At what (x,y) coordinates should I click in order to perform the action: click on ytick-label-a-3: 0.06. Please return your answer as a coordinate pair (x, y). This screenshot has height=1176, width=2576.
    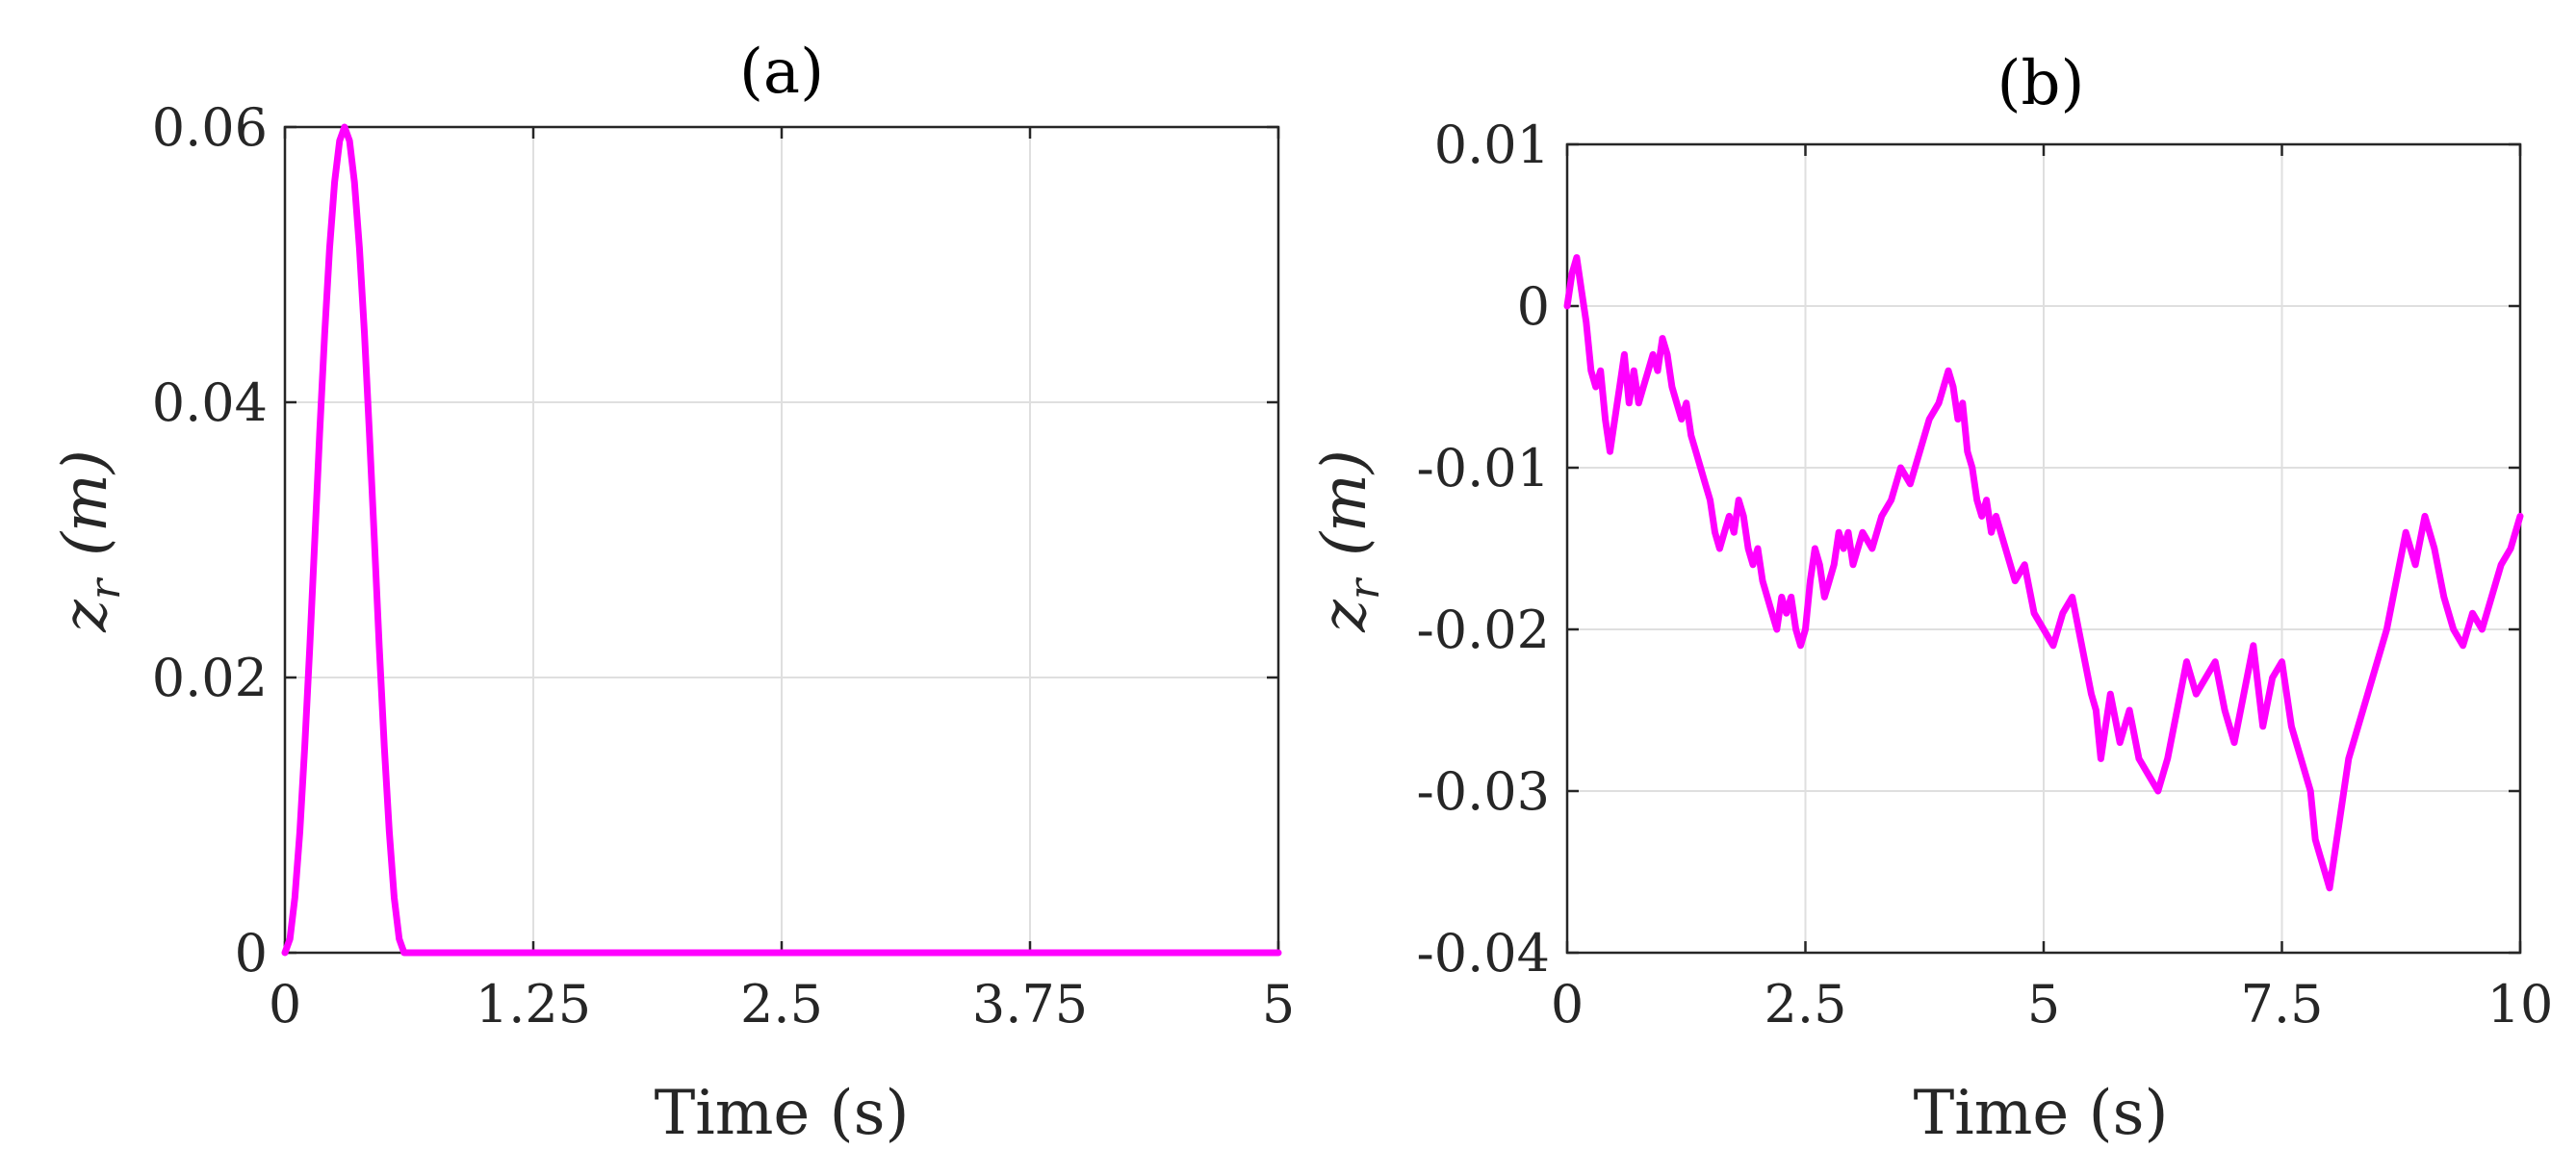
    Looking at the image, I should click on (210, 127).